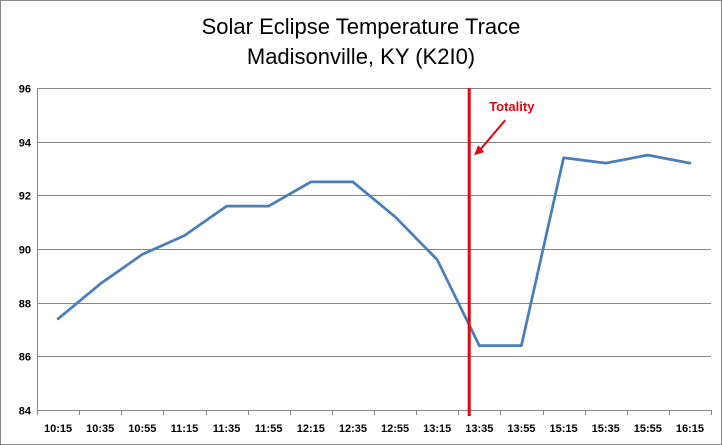 The height and width of the screenshot is (445, 722). Describe the element at coordinates (361, 56) in the screenshot. I see `chart-subtitle: Madisonville, KY (K2I0)` at that location.